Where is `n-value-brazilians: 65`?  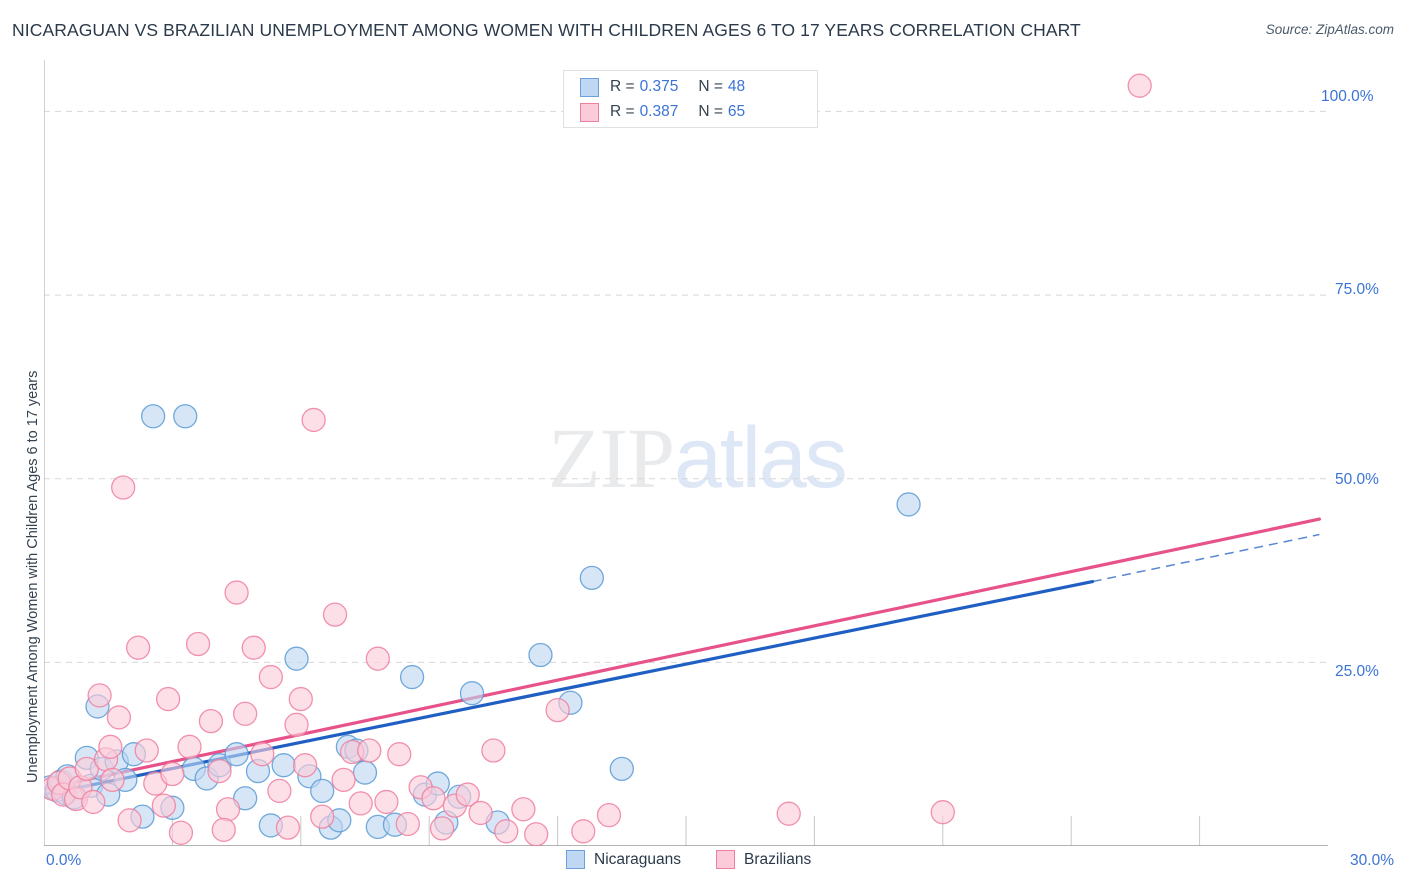 n-value-brazilians: 65 is located at coordinates (736, 111).